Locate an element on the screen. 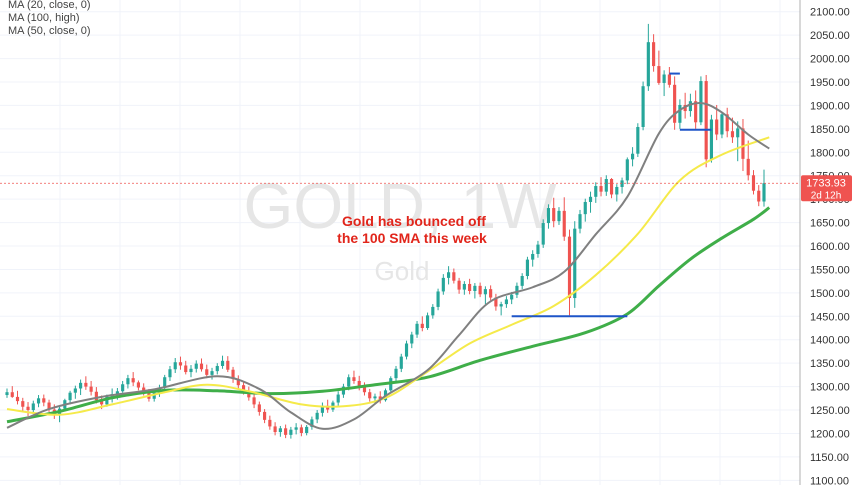 The image size is (852, 485). current-price-value: 1733.93 is located at coordinates (826, 183).